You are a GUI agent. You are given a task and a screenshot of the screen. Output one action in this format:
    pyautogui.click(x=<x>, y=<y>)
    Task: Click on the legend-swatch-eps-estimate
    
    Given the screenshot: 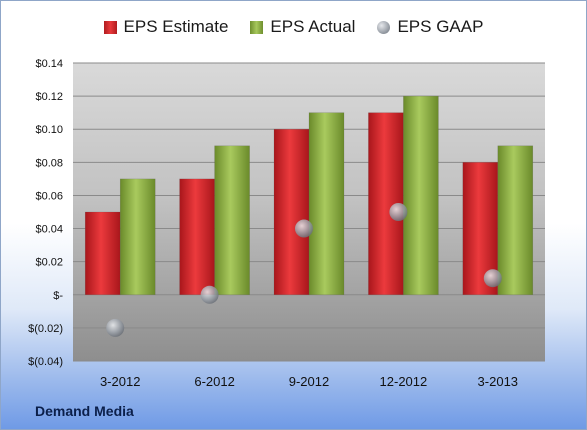 What is the action you would take?
    pyautogui.click(x=110, y=27)
    